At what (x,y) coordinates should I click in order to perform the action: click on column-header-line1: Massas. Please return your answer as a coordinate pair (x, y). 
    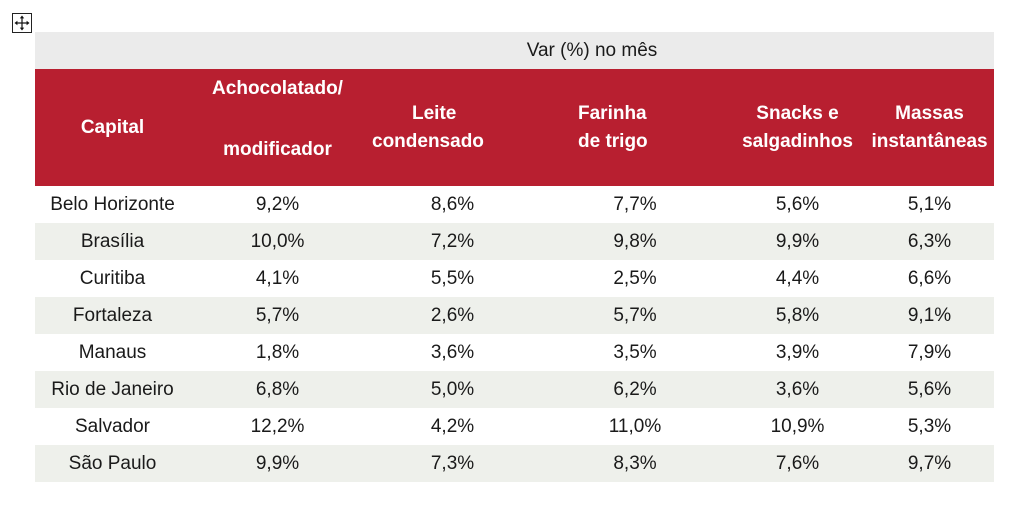
    Looking at the image, I should click on (929, 113).